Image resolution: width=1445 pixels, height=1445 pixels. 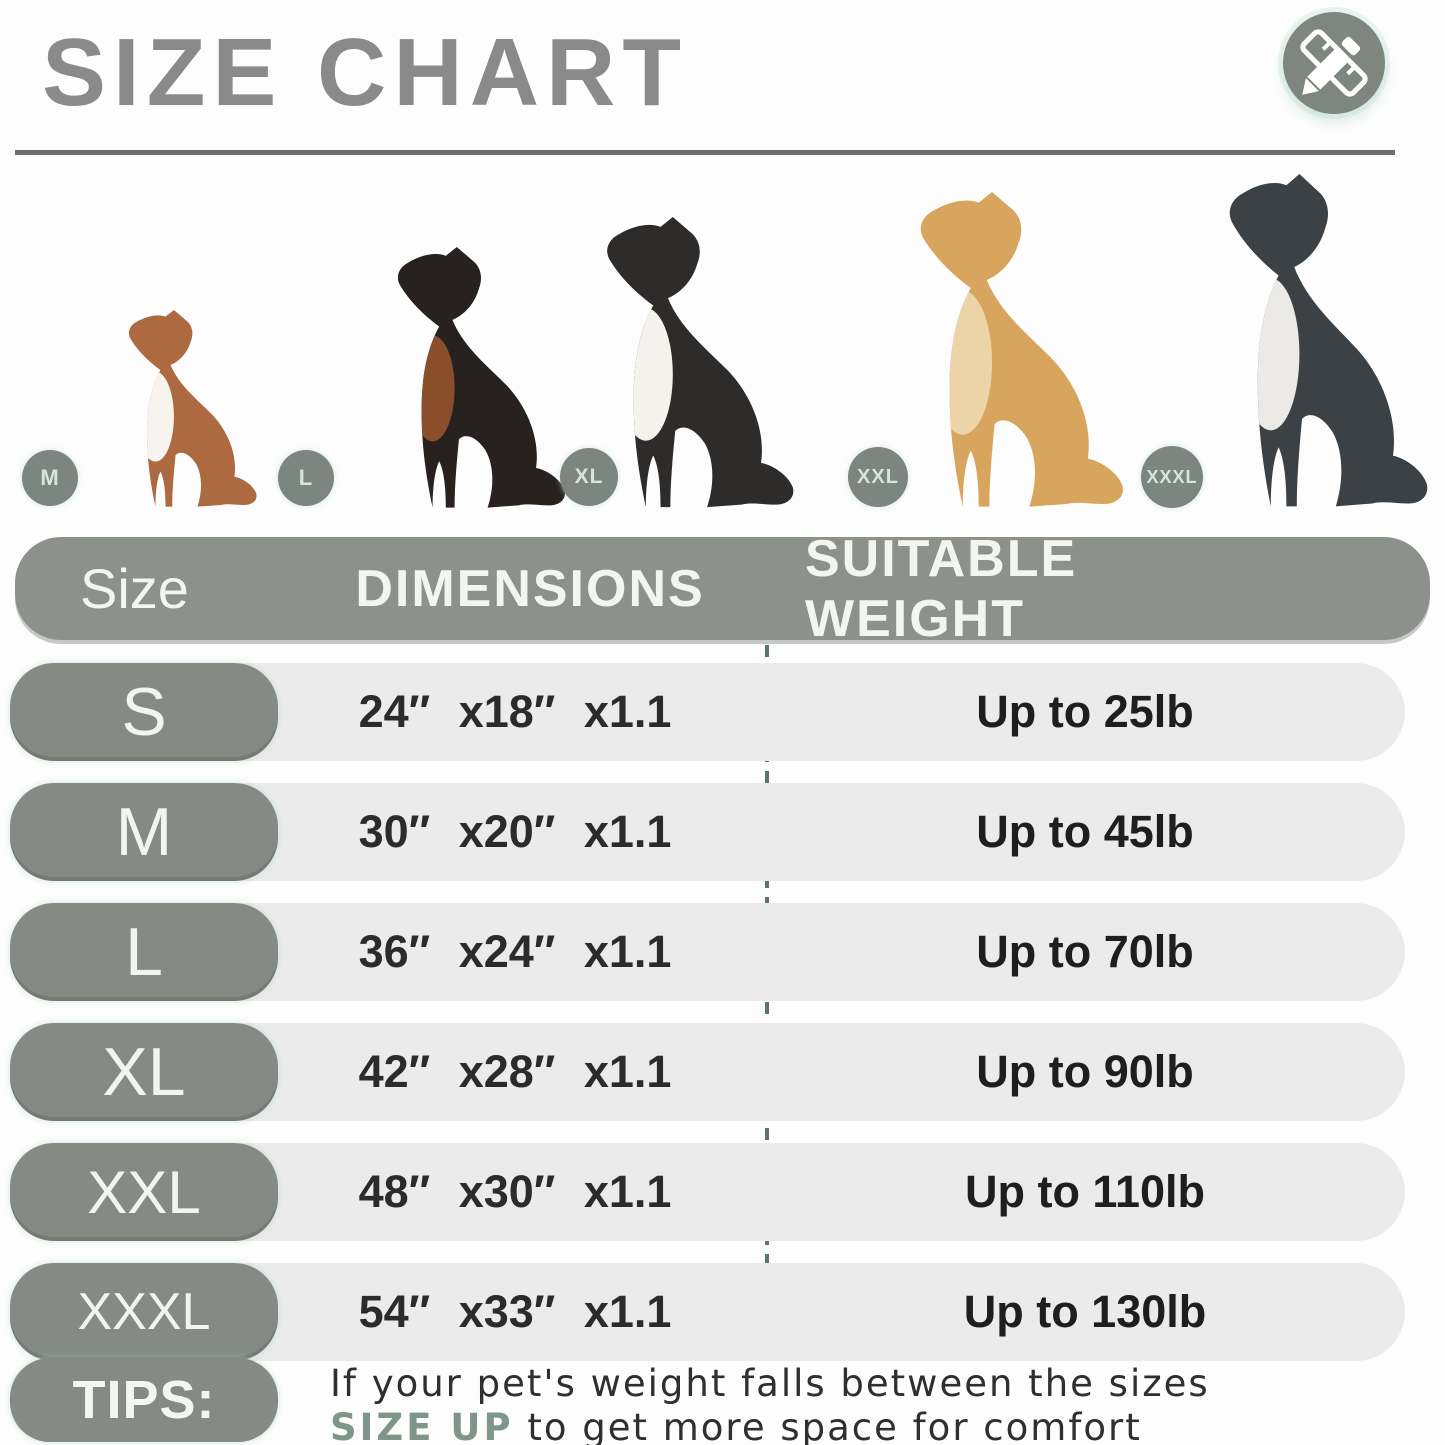 I want to click on table-row-xxxl: XXXL 54″ x33″ x1.1 Up to 130lb, so click(x=722, y=1312).